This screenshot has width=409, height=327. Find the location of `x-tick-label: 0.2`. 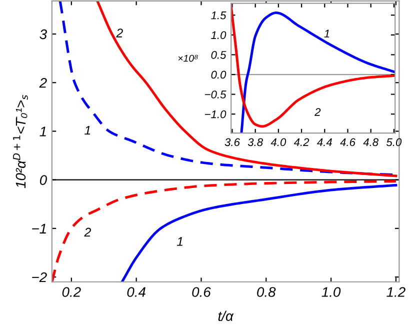

x-tick-label: 0.2 is located at coordinates (71, 292).